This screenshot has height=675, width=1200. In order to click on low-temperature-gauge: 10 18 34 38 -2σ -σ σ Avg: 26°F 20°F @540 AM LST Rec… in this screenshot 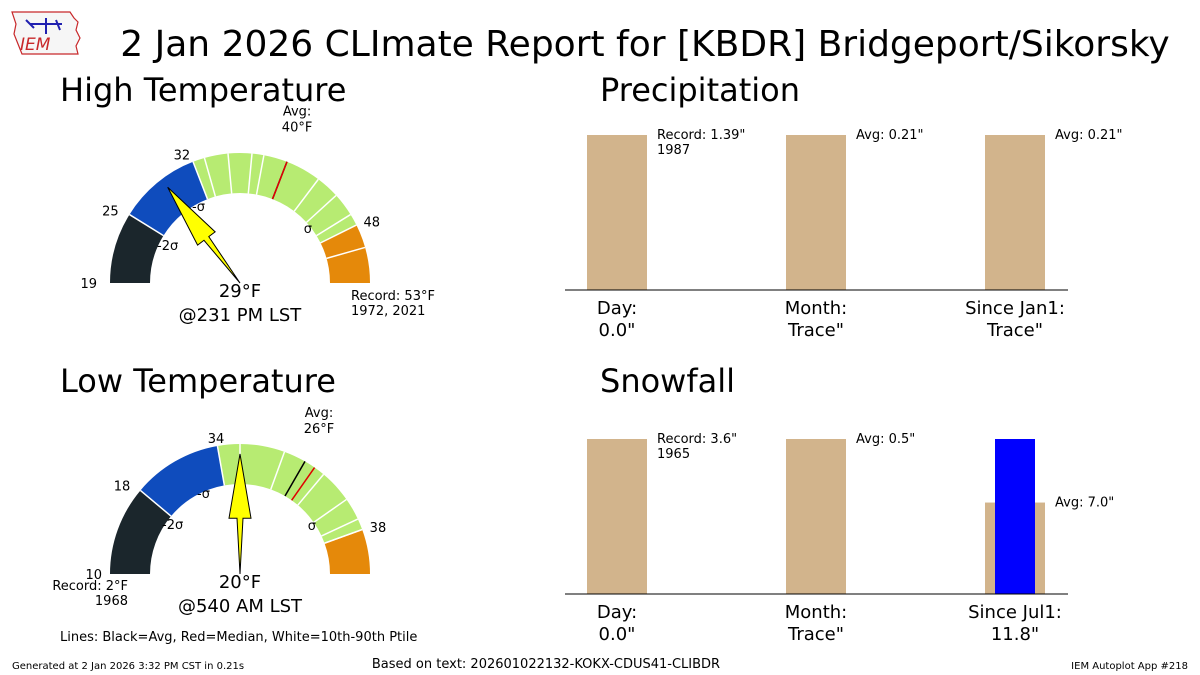, I will do `click(219, 511)`.